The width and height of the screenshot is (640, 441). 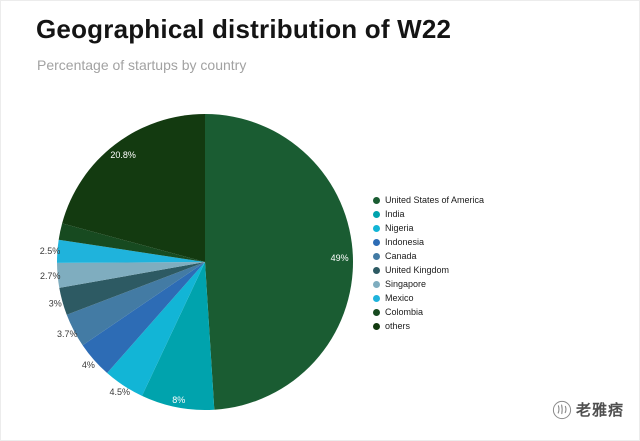 What do you see at coordinates (376, 270) in the screenshot?
I see `legend-swatch-united-kingdom` at bounding box center [376, 270].